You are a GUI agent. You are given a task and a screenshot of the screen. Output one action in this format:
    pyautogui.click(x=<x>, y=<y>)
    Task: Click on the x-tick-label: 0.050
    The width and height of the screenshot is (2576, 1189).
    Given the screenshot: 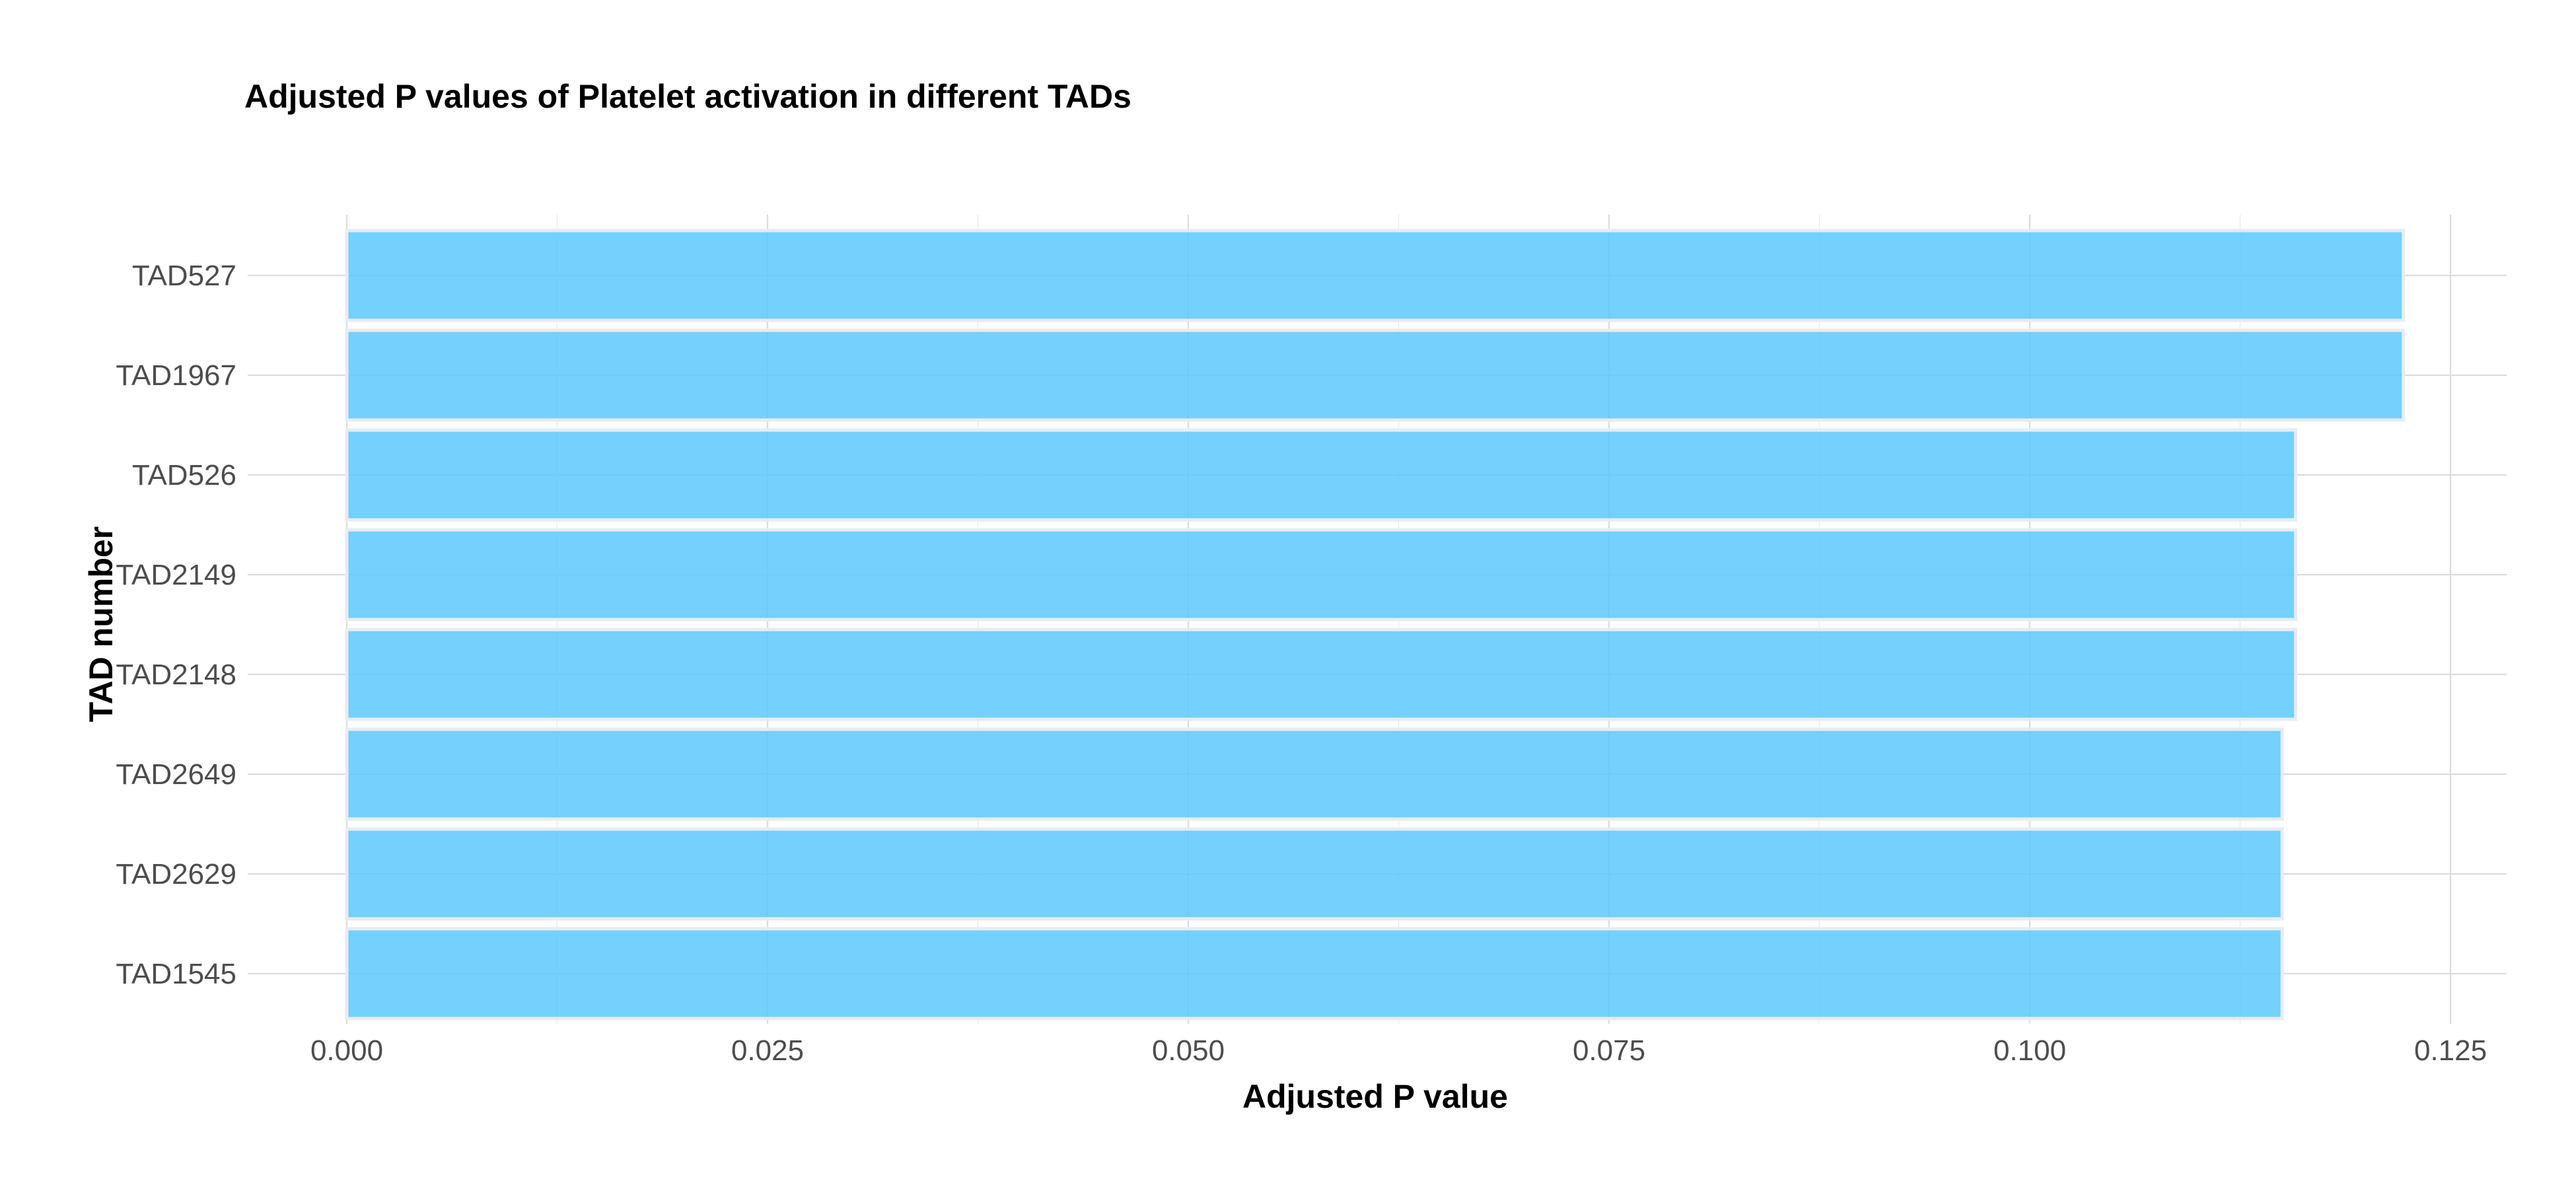 What is the action you would take?
    pyautogui.click(x=1188, y=1050)
    